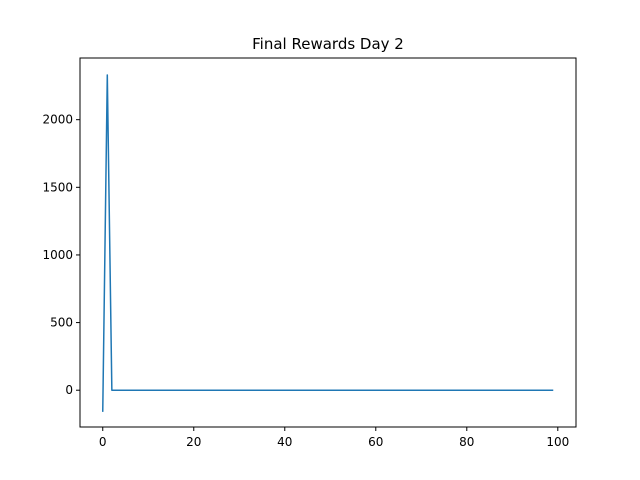 The width and height of the screenshot is (640, 480). What do you see at coordinates (466, 442) in the screenshot?
I see `x-tick-label: 80` at bounding box center [466, 442].